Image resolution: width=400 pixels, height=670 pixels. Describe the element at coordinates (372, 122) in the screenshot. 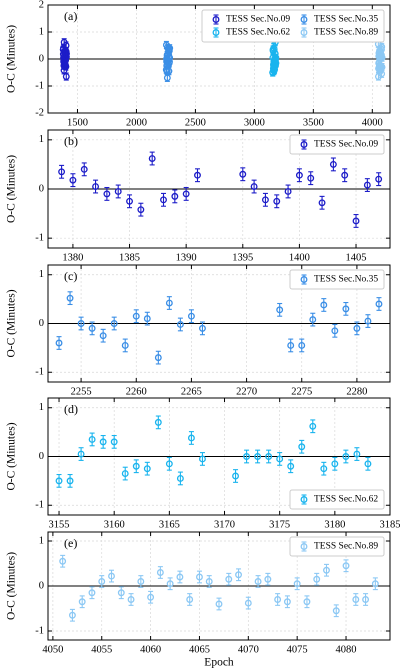

I see `x-tick-label: 4000` at that location.